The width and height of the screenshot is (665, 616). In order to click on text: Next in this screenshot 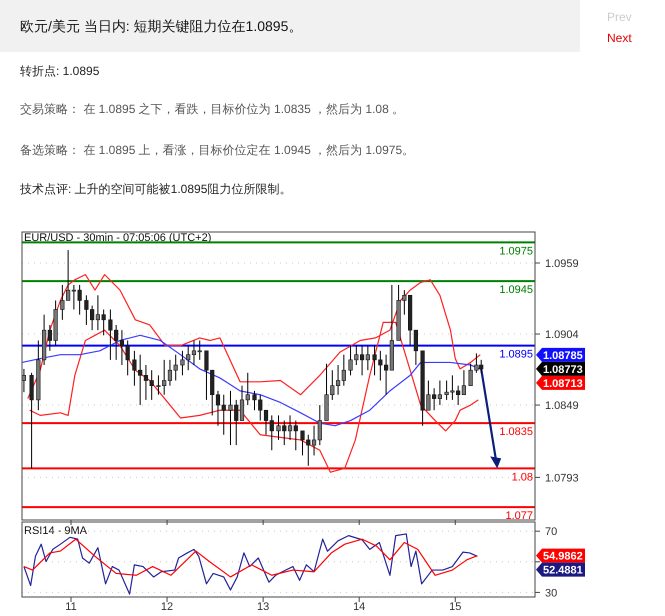, I will do `click(619, 38)`.